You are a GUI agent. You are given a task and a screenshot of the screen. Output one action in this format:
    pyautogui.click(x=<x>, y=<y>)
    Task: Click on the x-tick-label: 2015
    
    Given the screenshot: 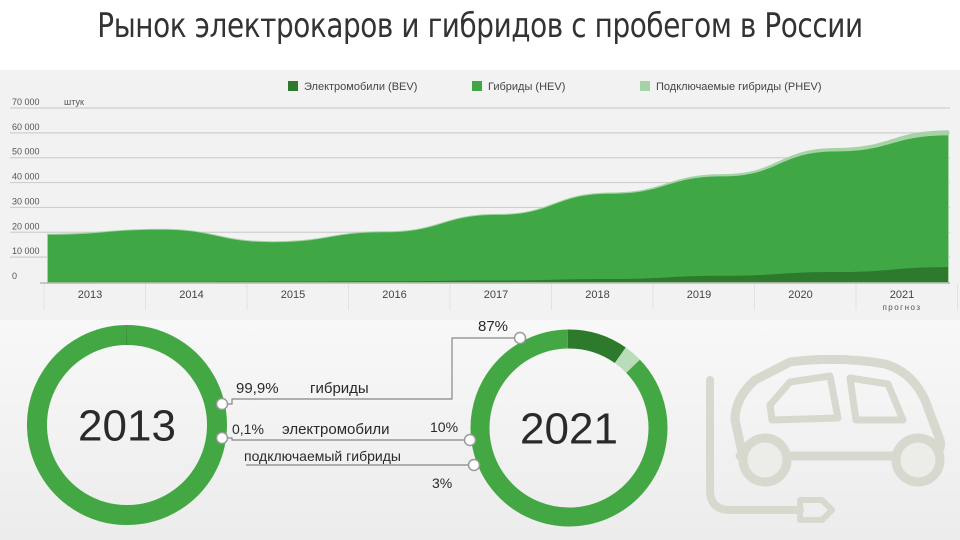 What is the action you would take?
    pyautogui.click(x=293, y=295)
    